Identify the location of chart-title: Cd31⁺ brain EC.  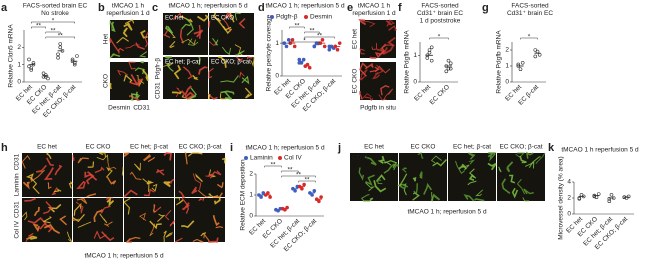
(530, 13).